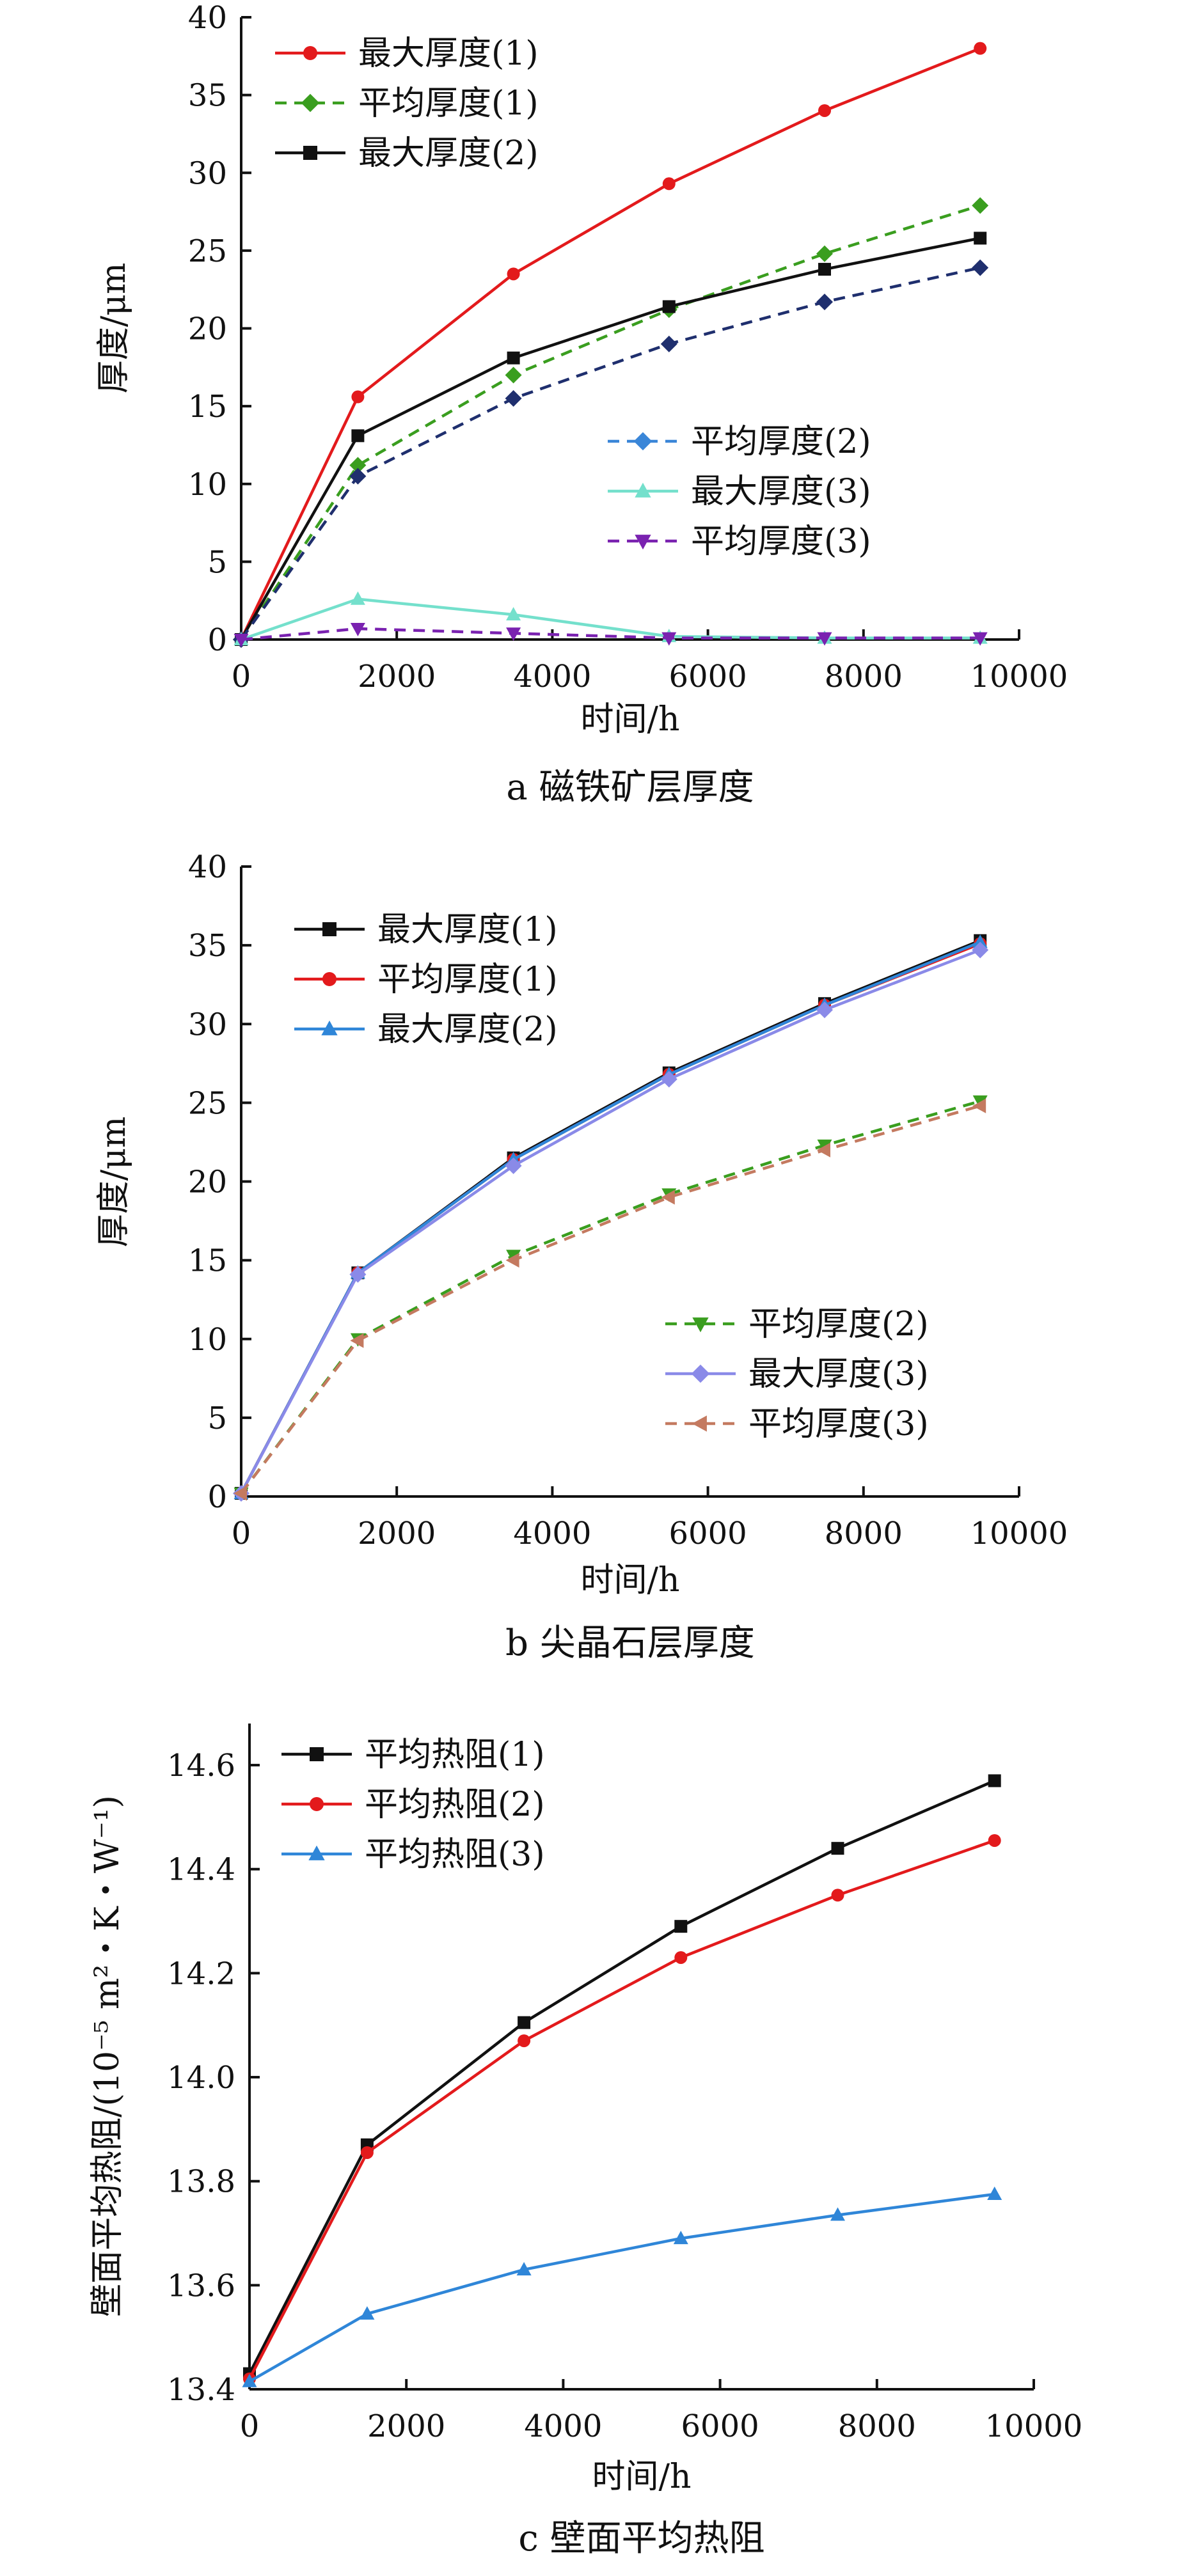 The image size is (1179, 2576). What do you see at coordinates (201, 2078) in the screenshot?
I see `y-tick-label: 14.0` at bounding box center [201, 2078].